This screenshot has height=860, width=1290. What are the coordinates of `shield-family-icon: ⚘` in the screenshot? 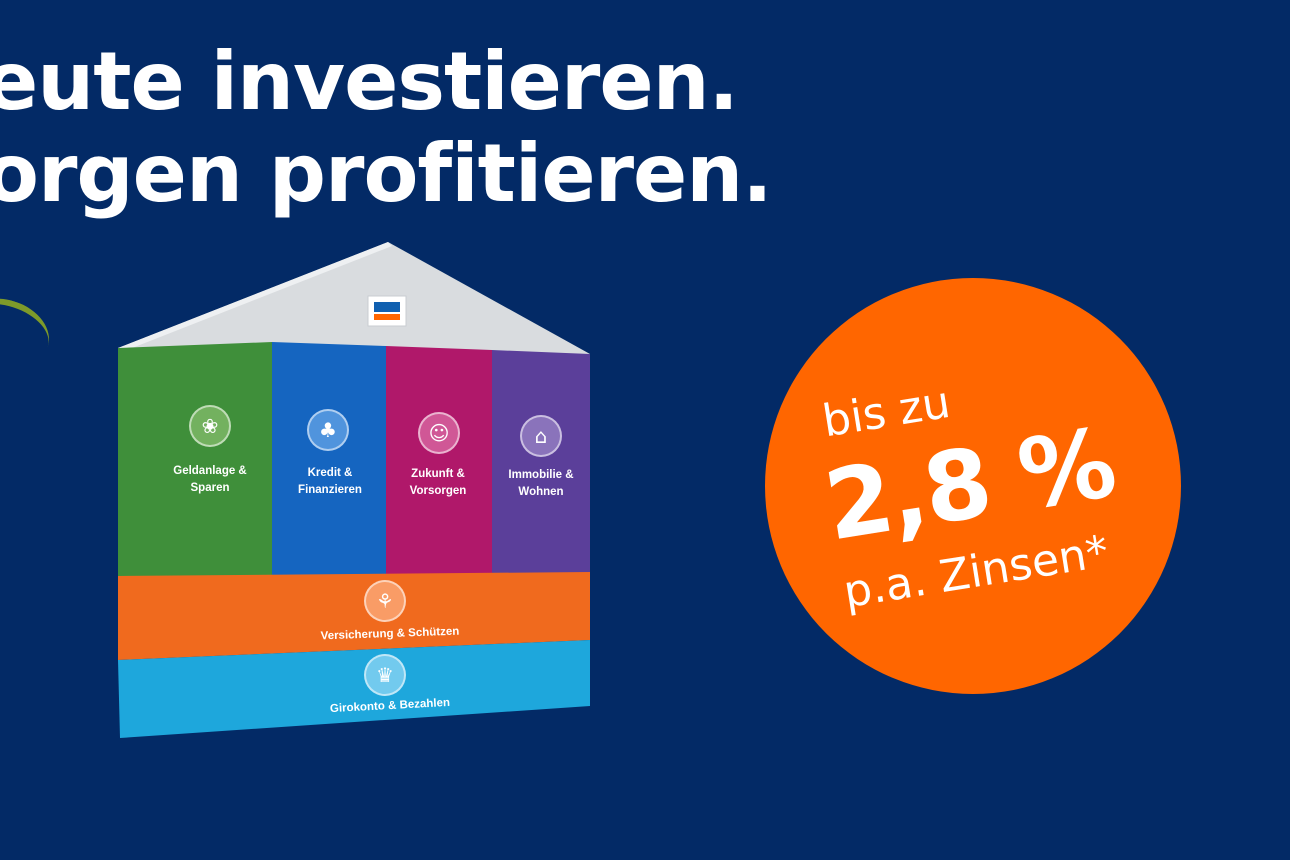 It's located at (385, 601).